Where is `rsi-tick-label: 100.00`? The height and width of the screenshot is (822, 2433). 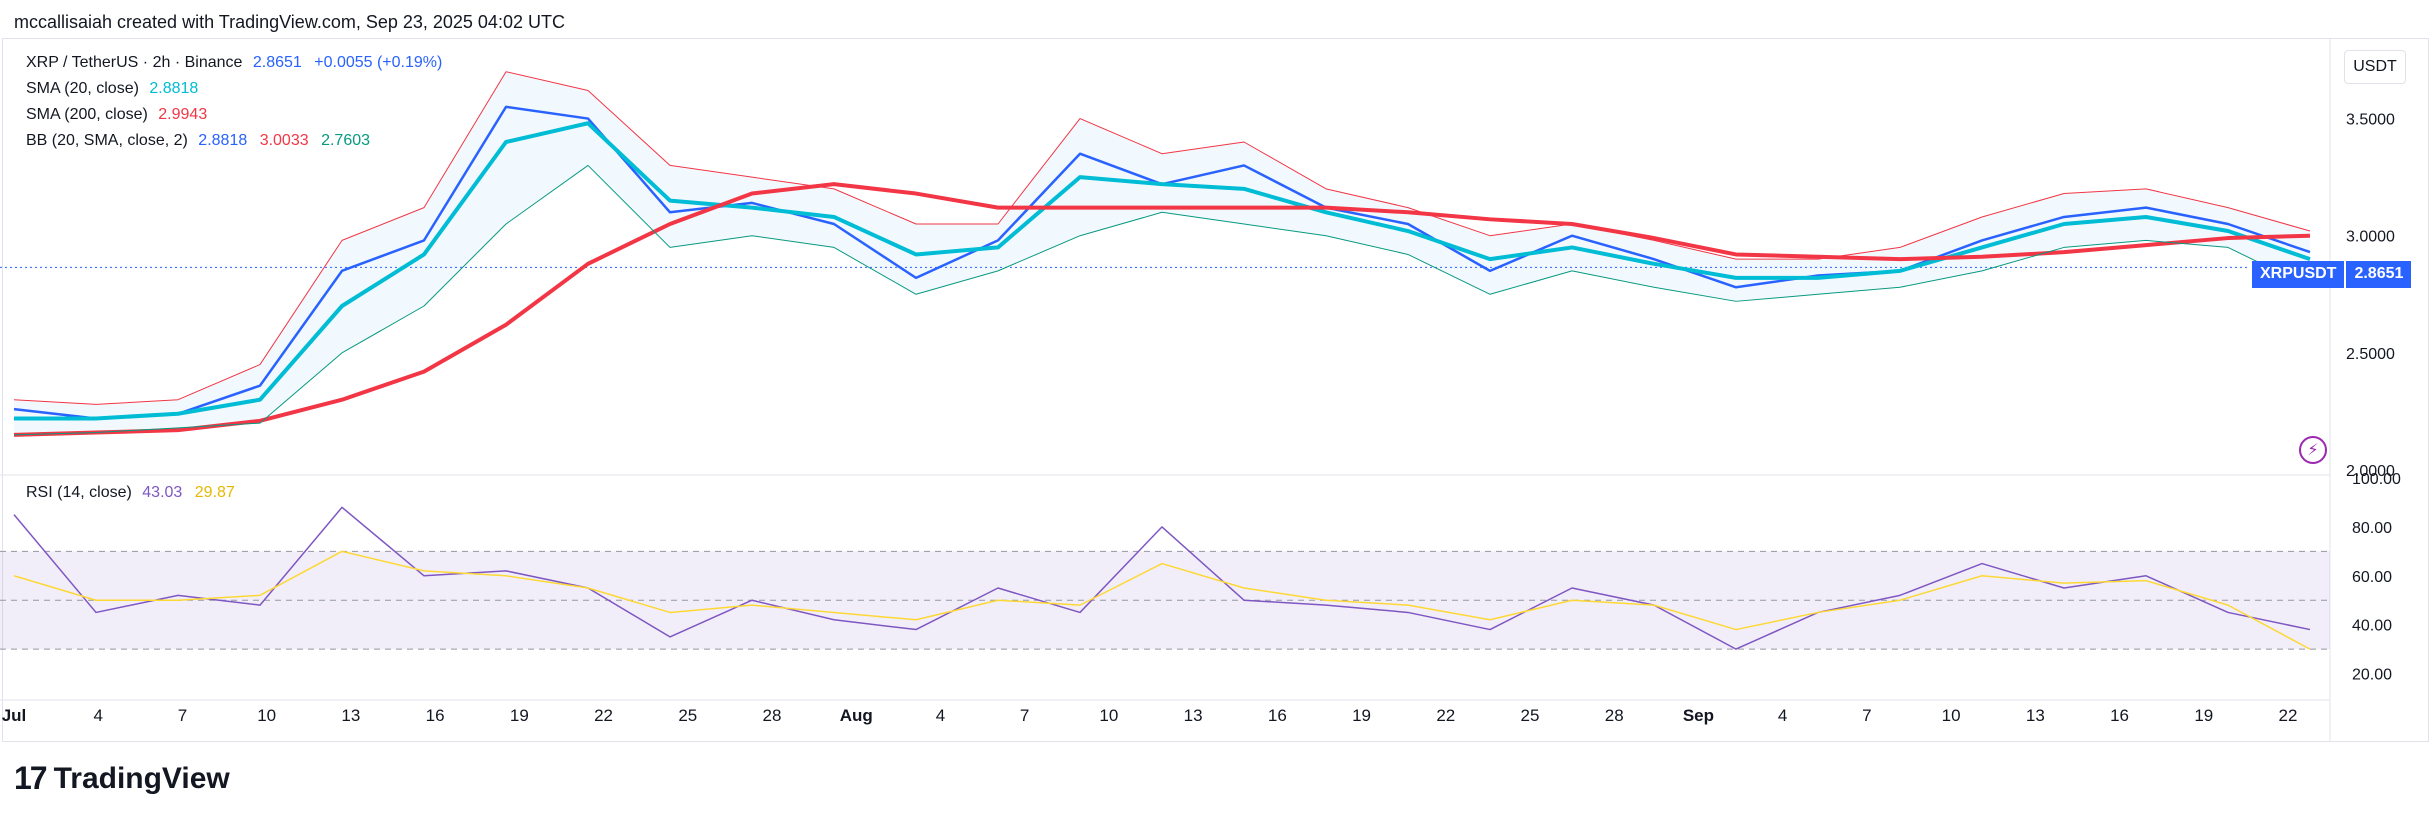
rsi-tick-label: 100.00 is located at coordinates (2376, 479).